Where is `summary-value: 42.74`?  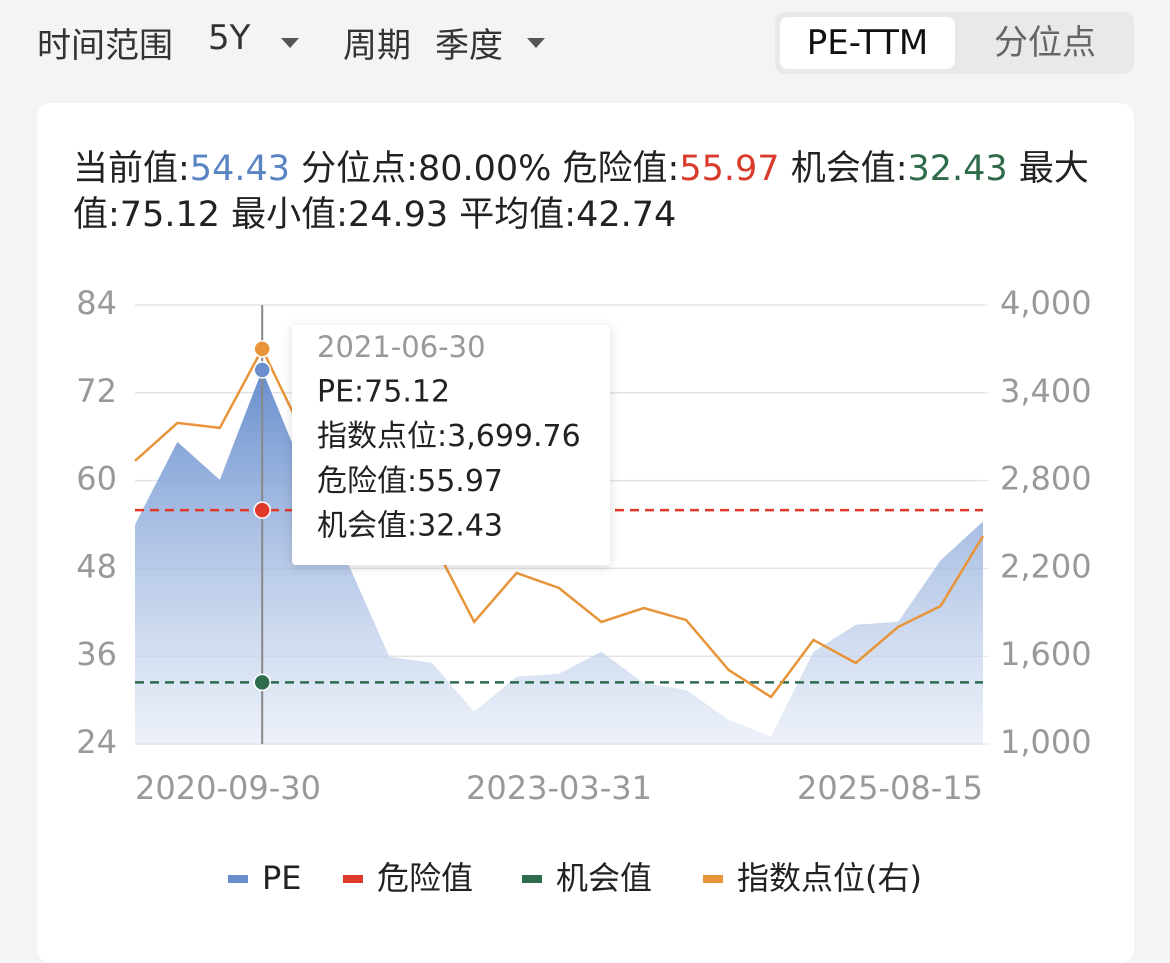
summary-value: 42.74 is located at coordinates (626, 215).